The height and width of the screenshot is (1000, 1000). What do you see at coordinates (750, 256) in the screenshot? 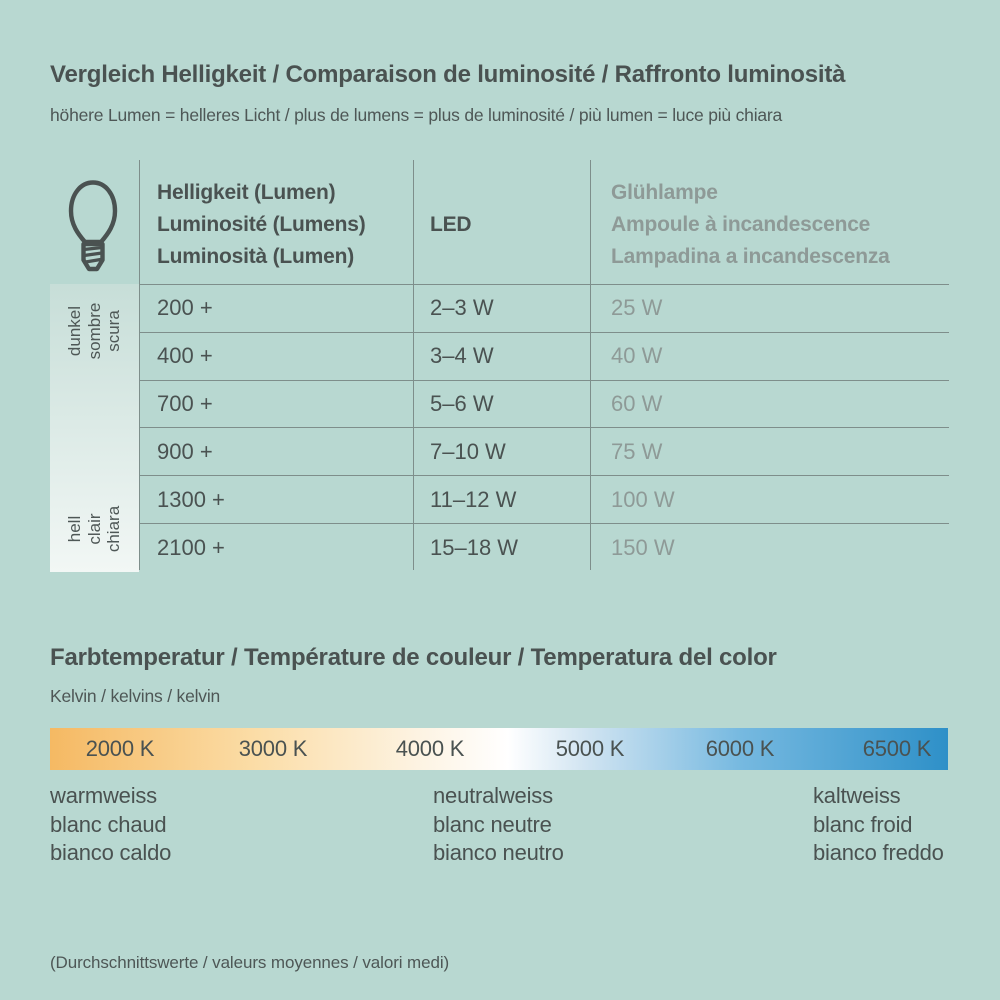
I see `column-header-incandescent-line: Lampadina a incandescenza` at bounding box center [750, 256].